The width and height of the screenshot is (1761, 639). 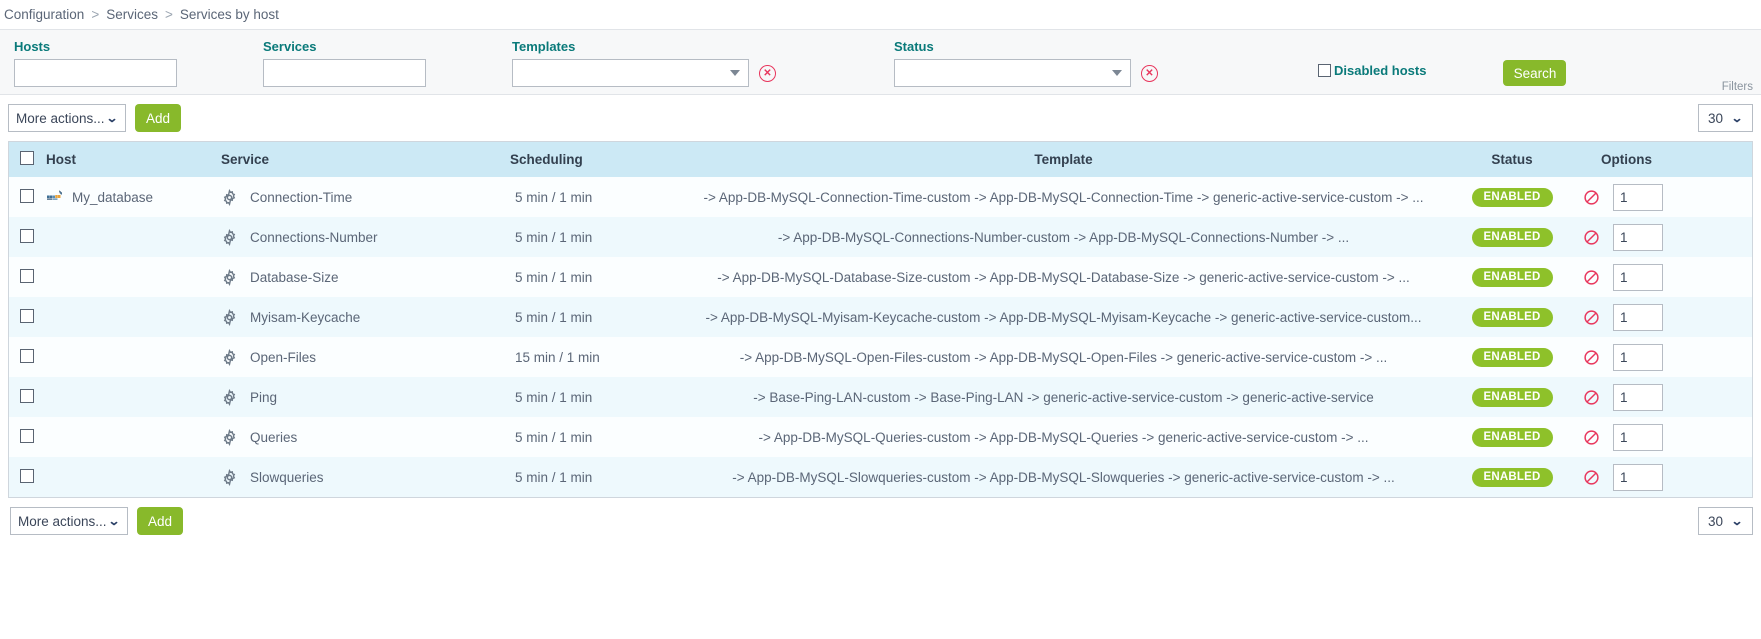 What do you see at coordinates (274, 437) in the screenshot?
I see `service-name: Queries` at bounding box center [274, 437].